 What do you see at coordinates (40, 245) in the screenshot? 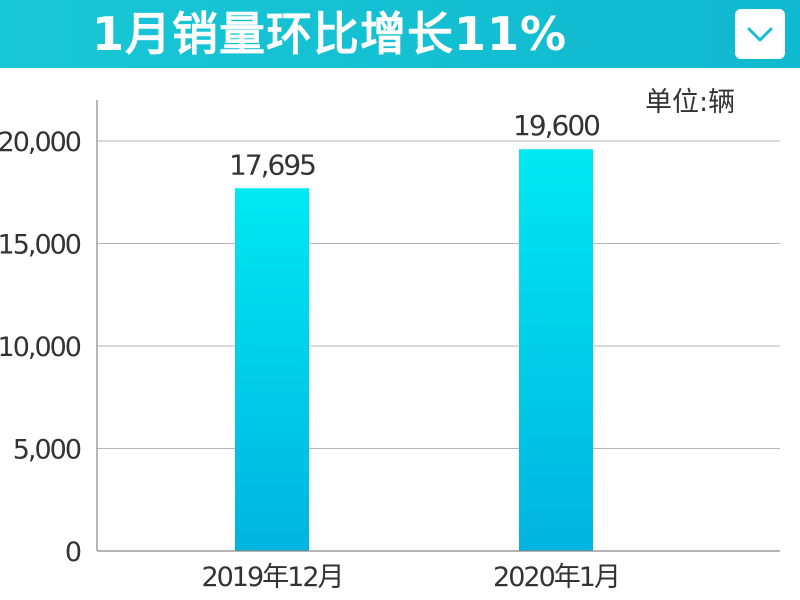
I see `y-tick-label: 15,000` at bounding box center [40, 245].